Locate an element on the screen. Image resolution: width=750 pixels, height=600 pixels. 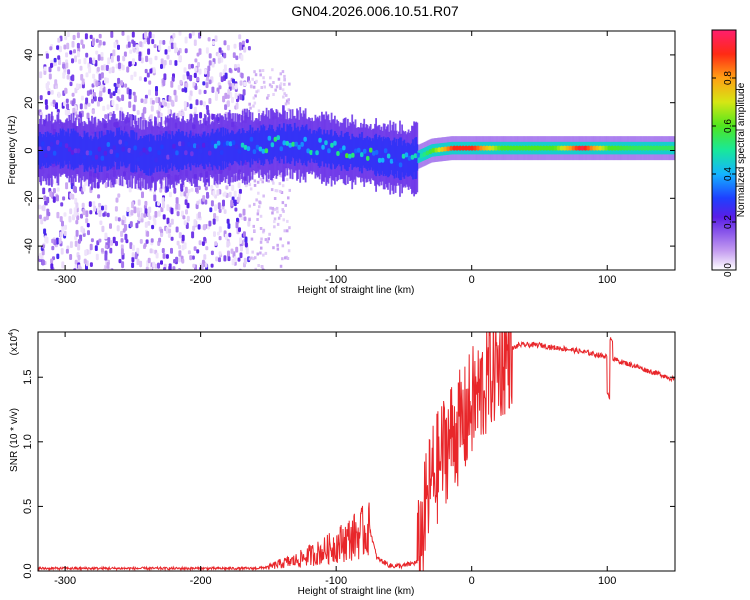
colorbar-tick-label: 0.6 is located at coordinates (728, 126).